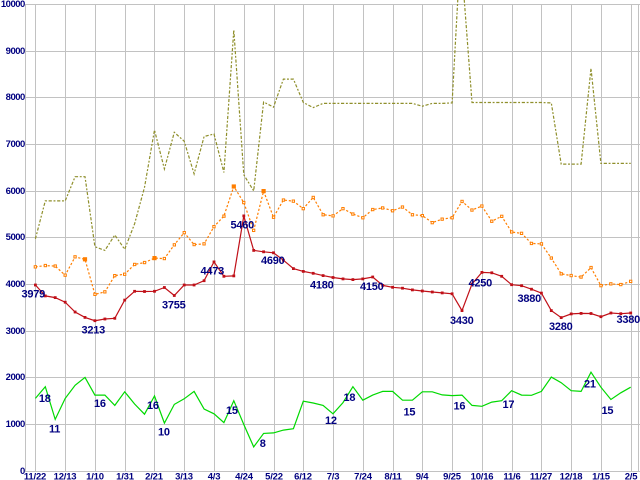  What do you see at coordinates (372, 287) in the screenshot?
I see `svg-text: 4150` at bounding box center [372, 287].